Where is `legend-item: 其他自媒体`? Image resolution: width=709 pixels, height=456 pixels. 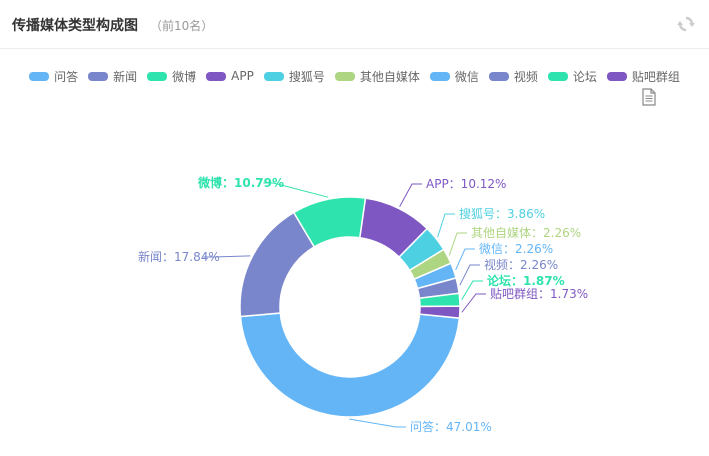
legend-item: 其他自媒体 is located at coordinates (377, 76).